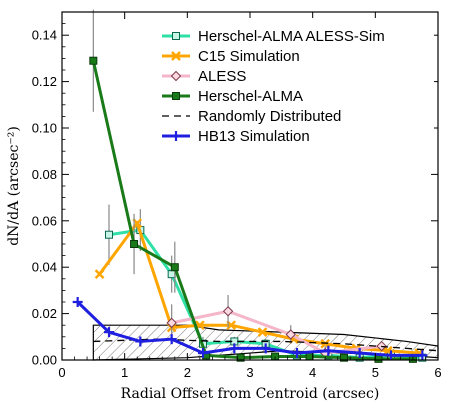 The image size is (461, 415). What do you see at coordinates (124, 372) in the screenshot?
I see `x-tick-label: 1` at bounding box center [124, 372].